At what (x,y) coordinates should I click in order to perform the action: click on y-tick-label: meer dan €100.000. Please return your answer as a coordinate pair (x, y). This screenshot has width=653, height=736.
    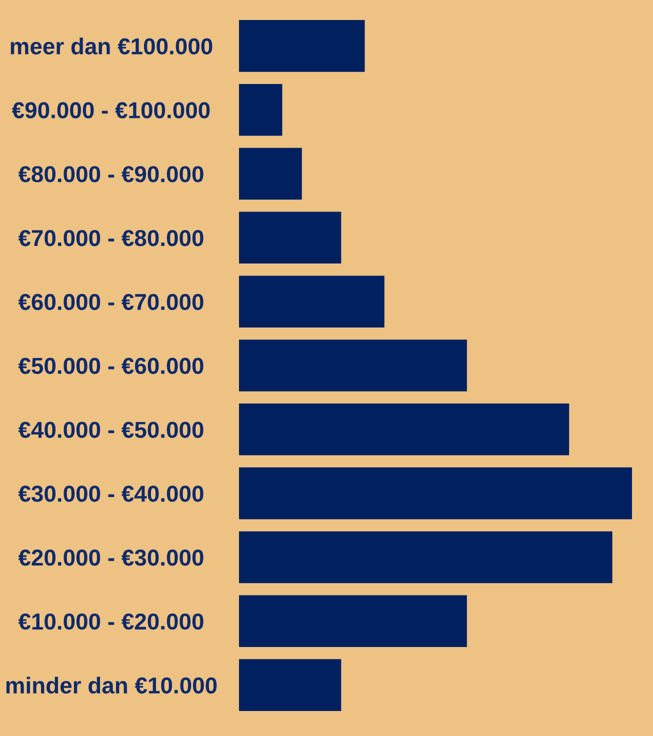
    Looking at the image, I should click on (111, 46).